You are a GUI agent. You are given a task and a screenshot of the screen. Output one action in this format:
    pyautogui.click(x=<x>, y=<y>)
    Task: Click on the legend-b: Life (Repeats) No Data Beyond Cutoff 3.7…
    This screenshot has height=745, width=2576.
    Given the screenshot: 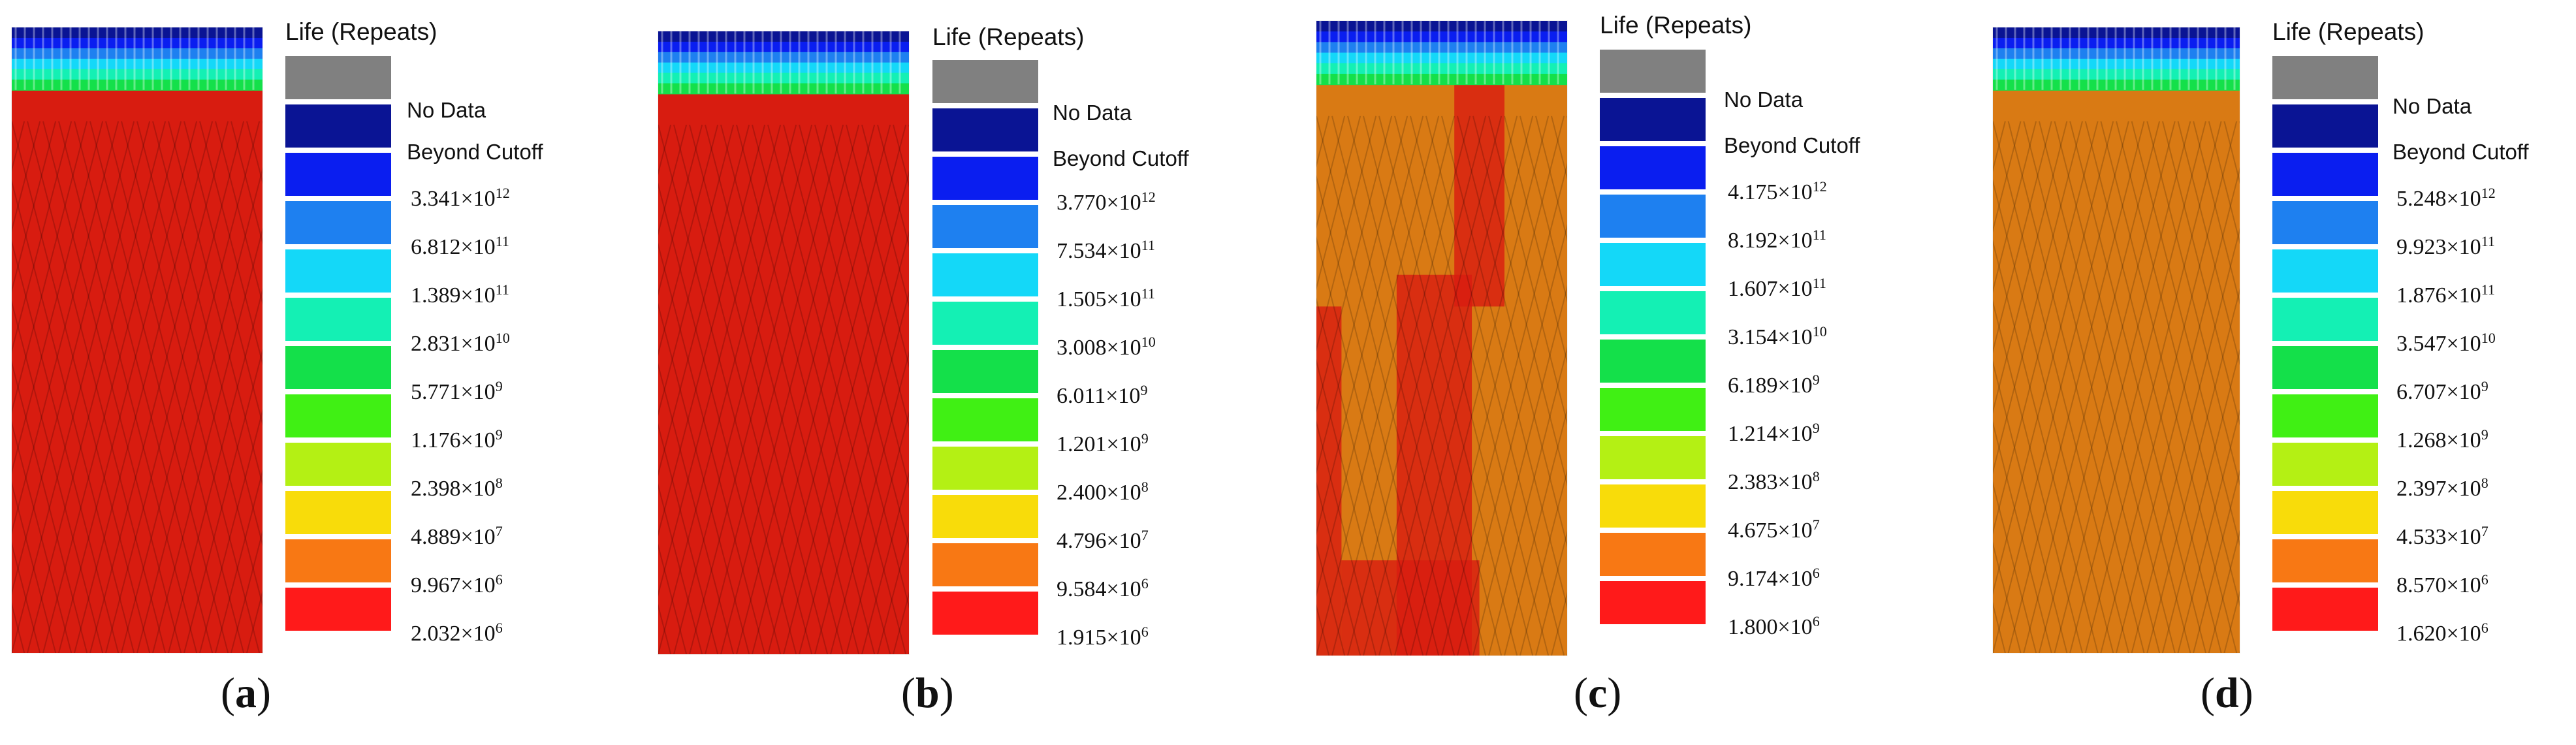 What is the action you would take?
    pyautogui.click(x=1095, y=327)
    